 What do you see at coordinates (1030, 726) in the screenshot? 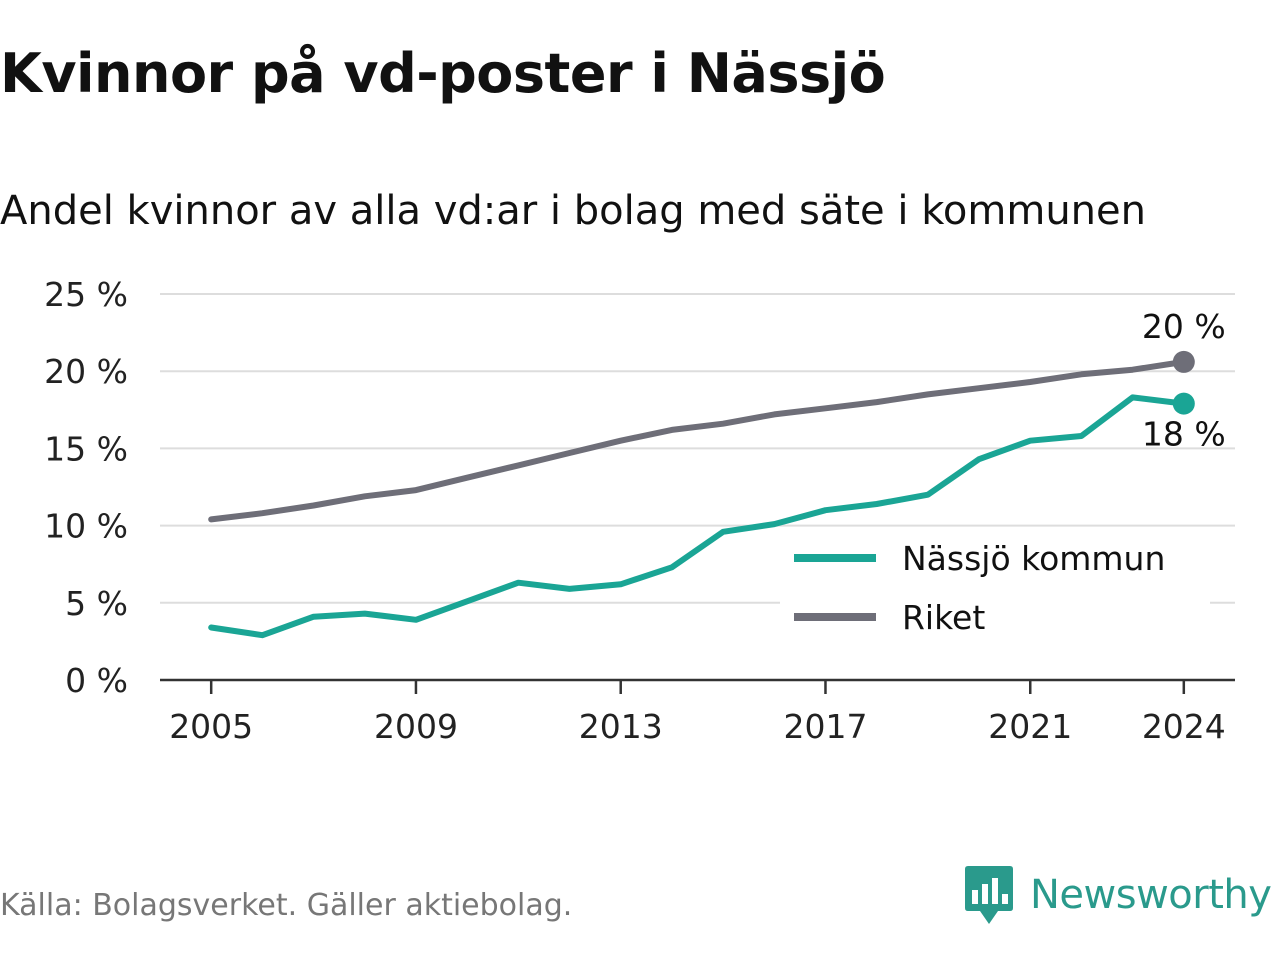
I see `x-tick-label-2021: 2021` at bounding box center [1030, 726].